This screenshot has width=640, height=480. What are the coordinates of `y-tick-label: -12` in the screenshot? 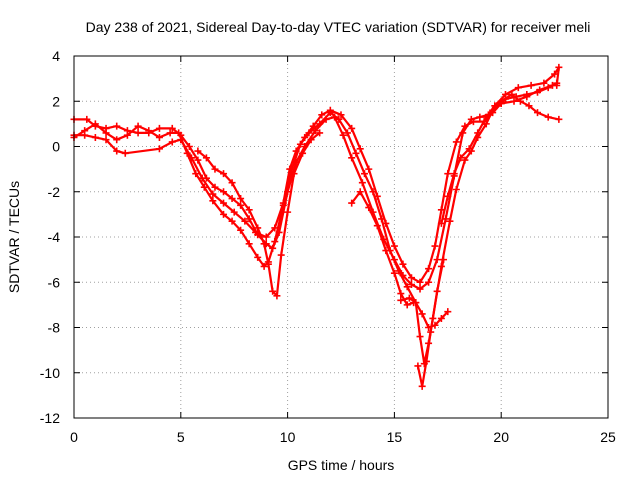 It's located at (50, 418).